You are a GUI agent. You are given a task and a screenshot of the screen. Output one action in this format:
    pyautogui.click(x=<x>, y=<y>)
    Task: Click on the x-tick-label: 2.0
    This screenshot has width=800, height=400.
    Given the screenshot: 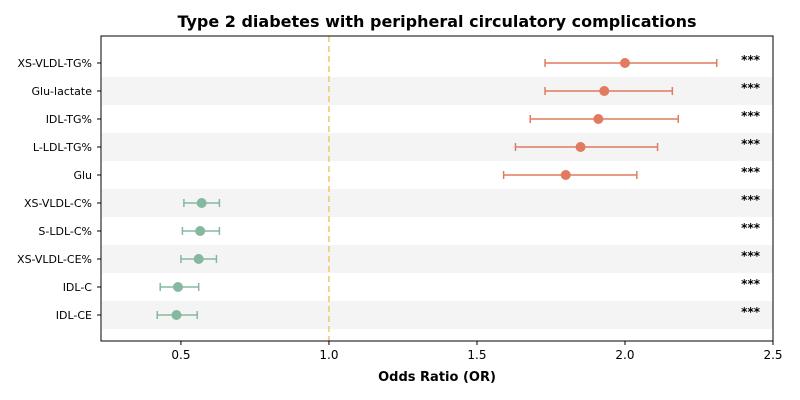 What is the action you would take?
    pyautogui.click(x=624, y=355)
    